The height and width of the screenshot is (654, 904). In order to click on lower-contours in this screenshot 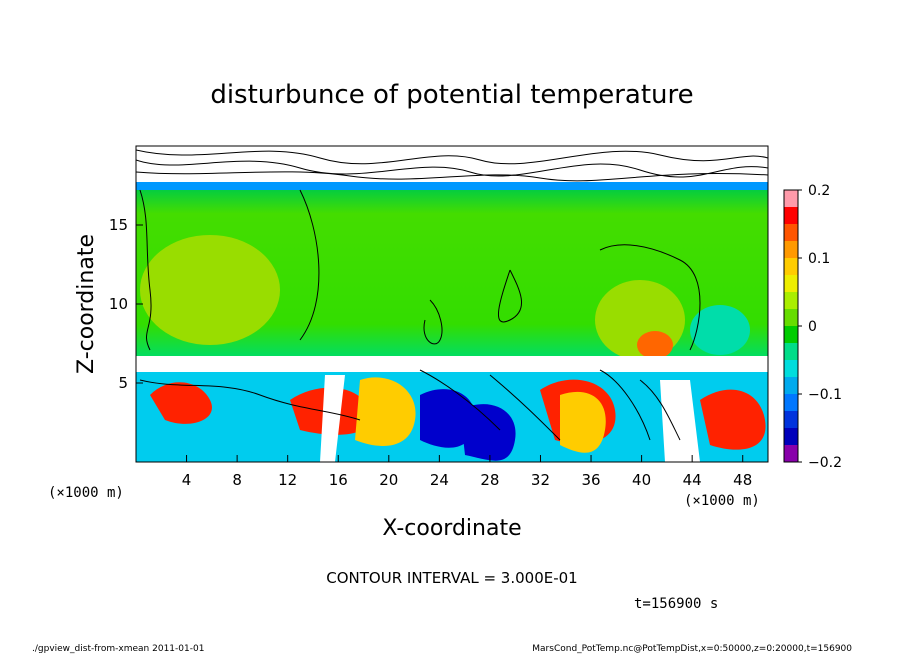, I will do `click(410, 405)`.